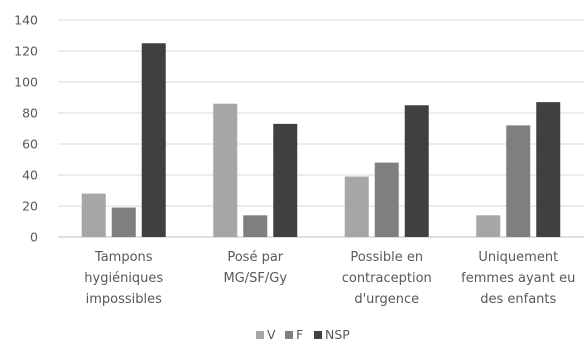  I want to click on category-label: Tampons hygiéniques impossibles, so click(123, 278).